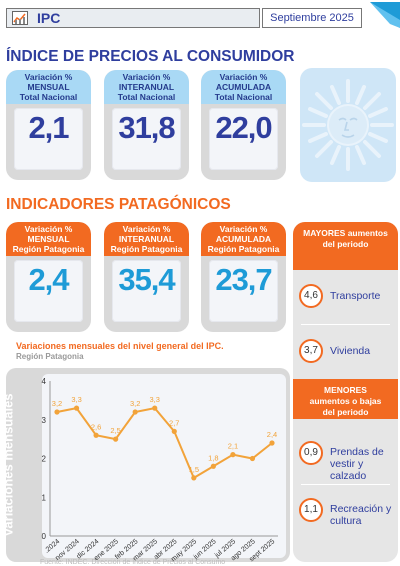 This screenshot has height=566, width=400. I want to click on patagonia-card-monthly: Variación % MENSUAL Región Patagonia 2,4, so click(48, 277).